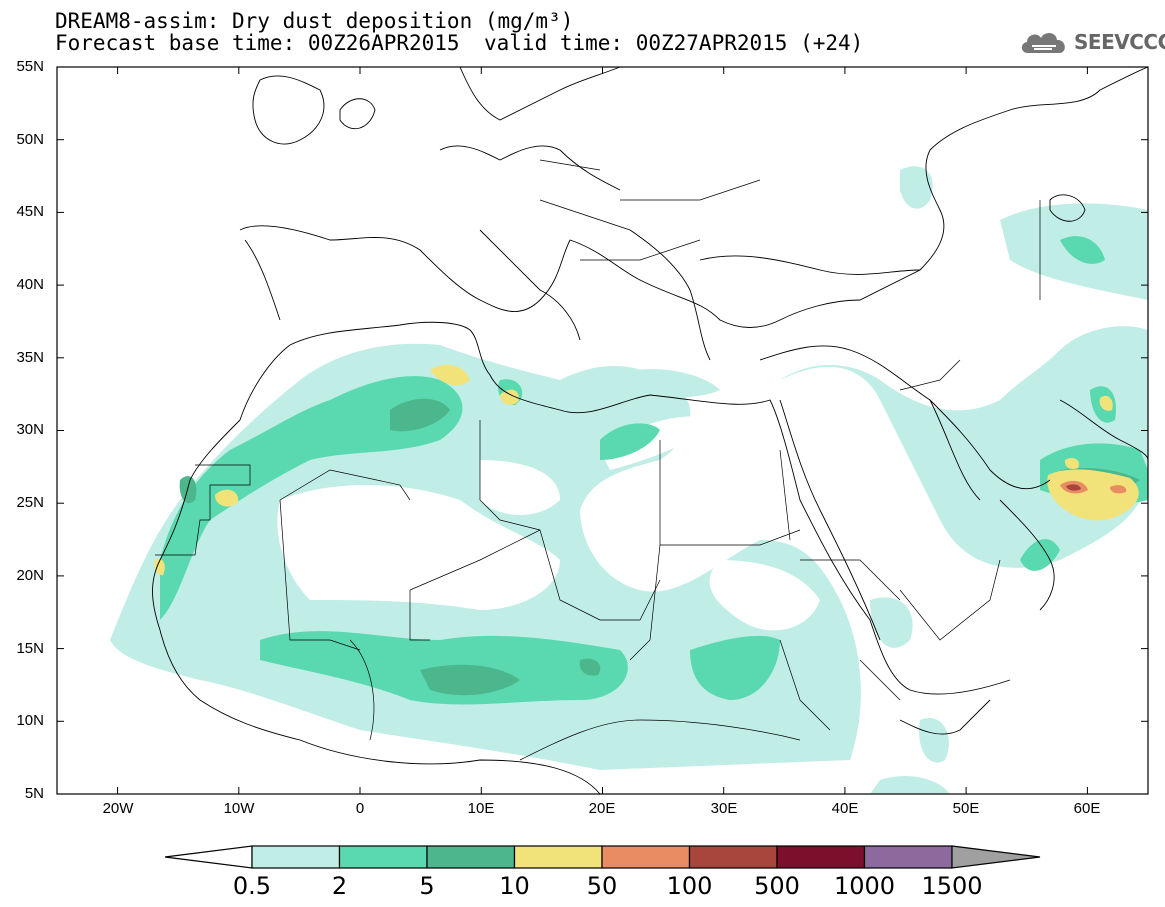  Describe the element at coordinates (952, 886) in the screenshot. I see `colorbar-label: 1500` at that location.